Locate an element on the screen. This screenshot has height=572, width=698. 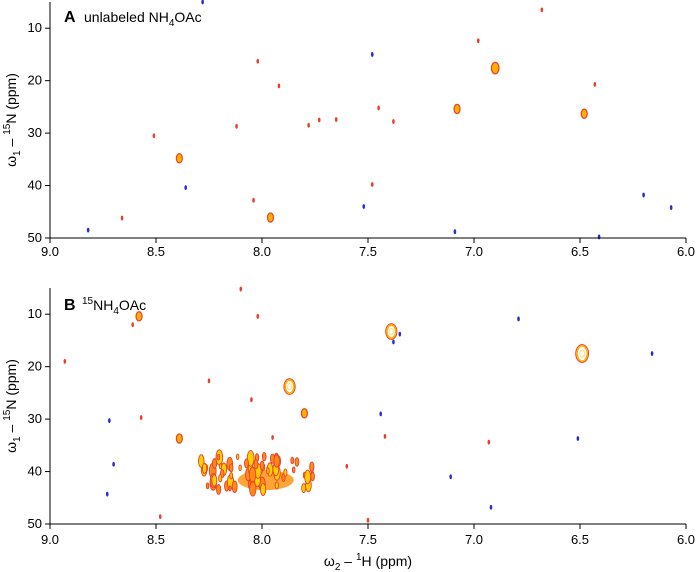
panel-a-y-ticks: 10 20 30 40 50 is located at coordinates (39, 132).